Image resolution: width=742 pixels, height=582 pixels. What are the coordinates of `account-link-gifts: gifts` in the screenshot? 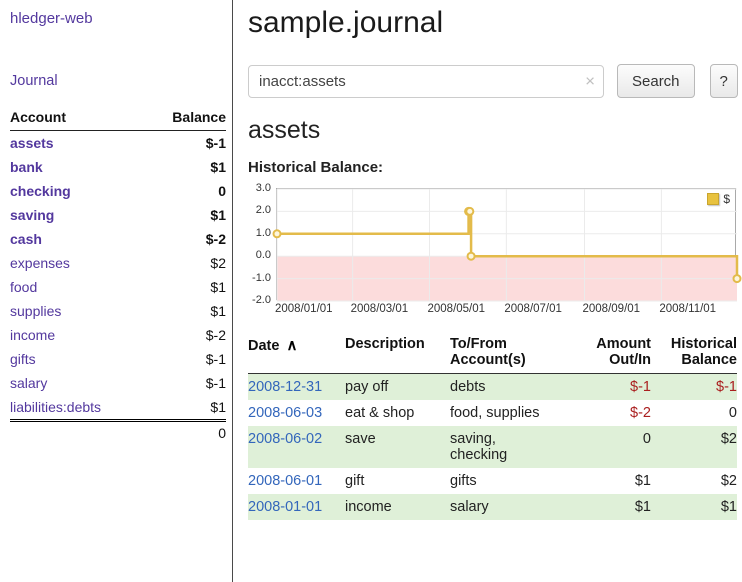 It's located at (23, 359).